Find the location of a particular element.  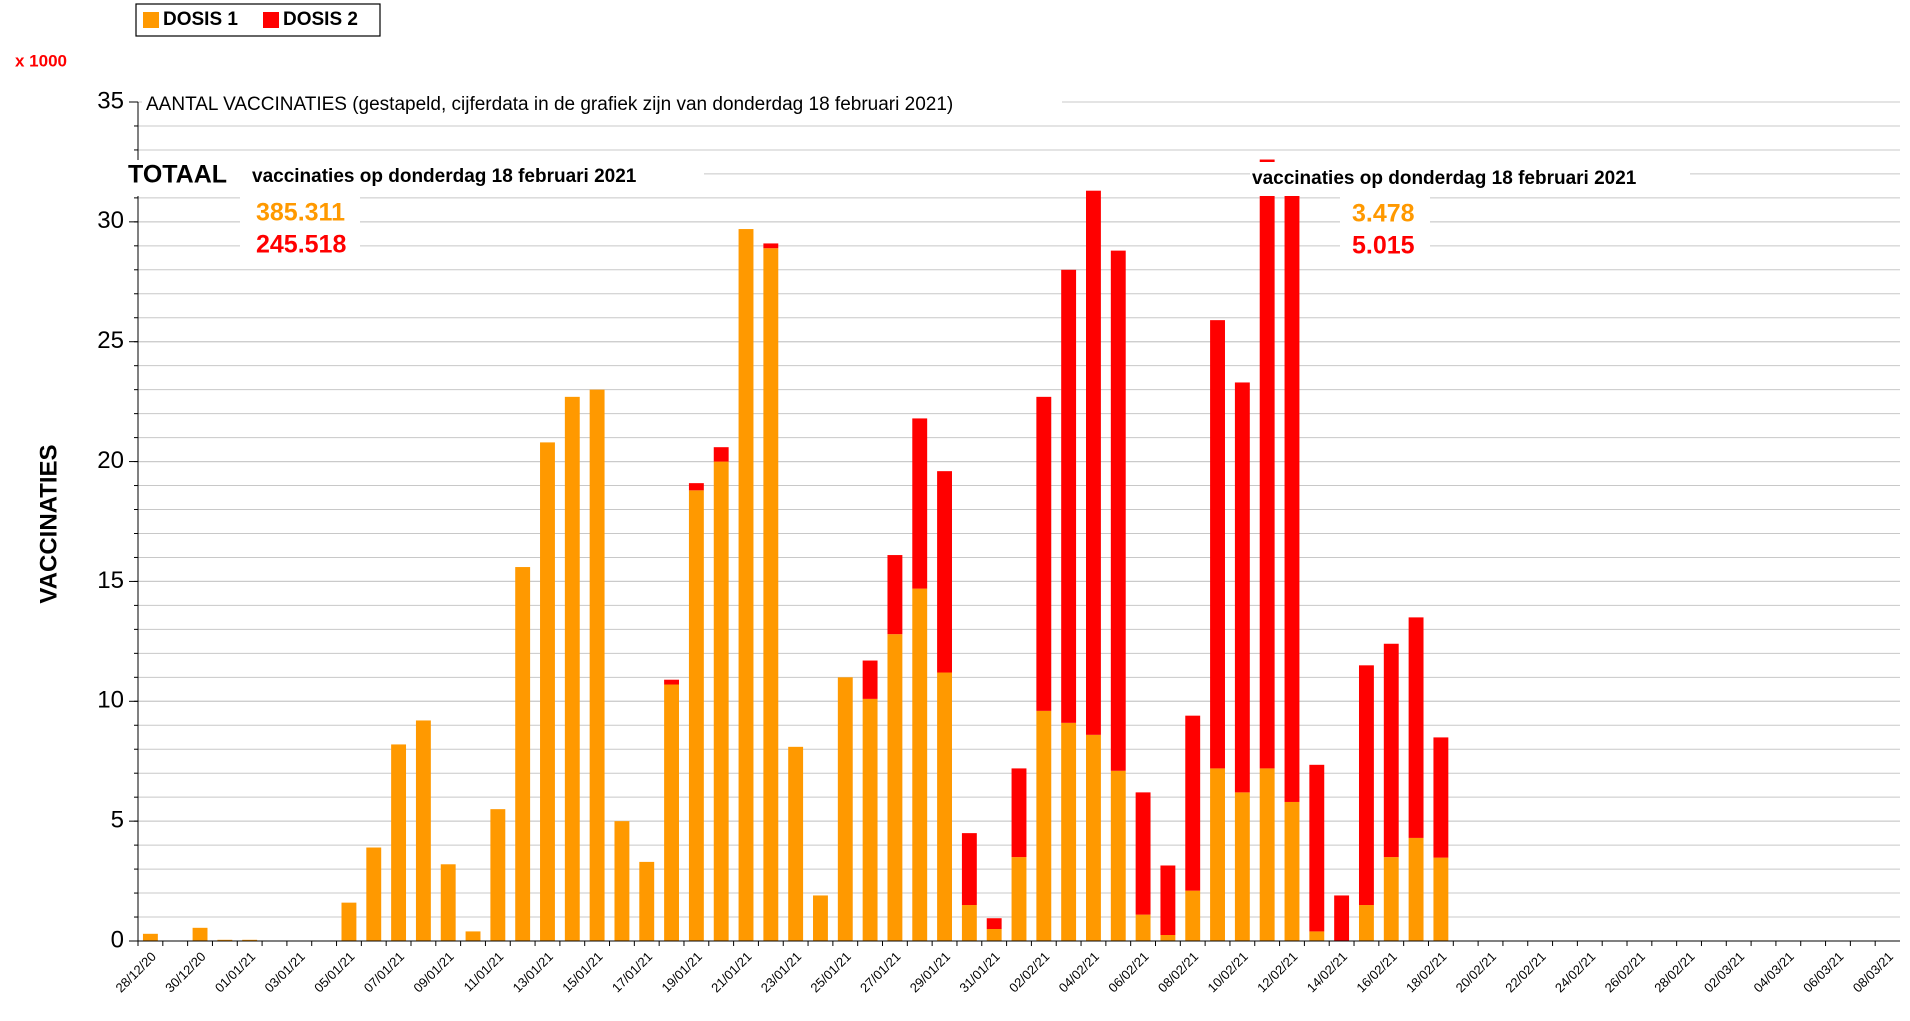

x-tick-label: 09/01/21 is located at coordinates (433, 972).